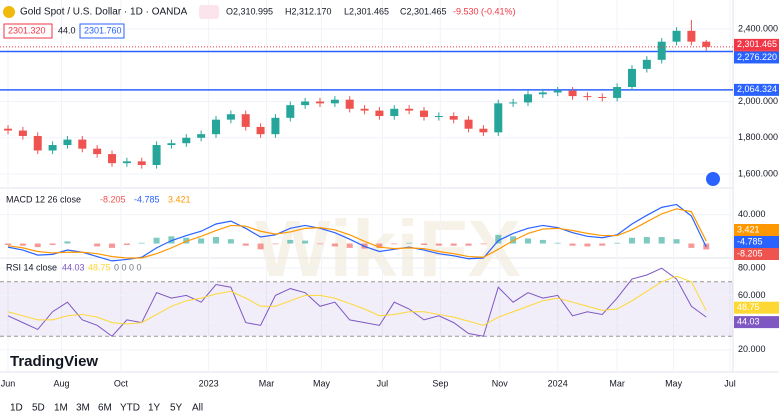 This screenshot has height=419, width=779. I want to click on pane-title: RSI 14 close, so click(31, 267).